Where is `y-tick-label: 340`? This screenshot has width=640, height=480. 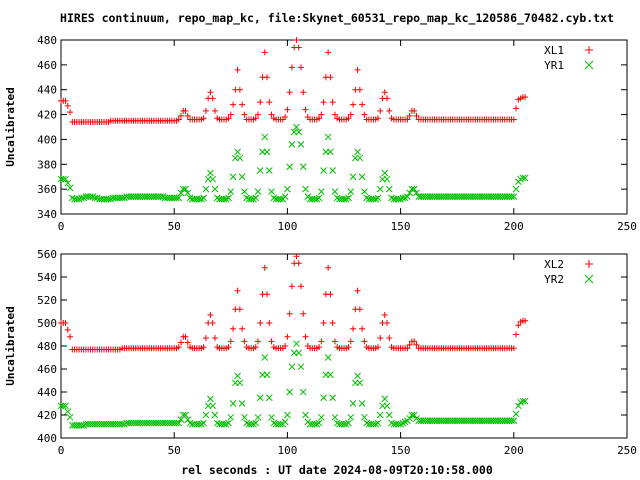
y-tick-label: 340 is located at coordinates (47, 214).